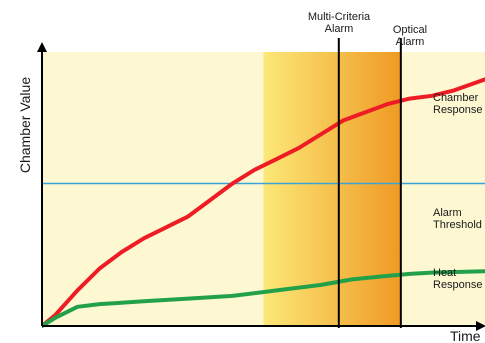 Image resolution: width=485 pixels, height=343 pixels. I want to click on chamber-response-label-line-2: Response, so click(458, 110).